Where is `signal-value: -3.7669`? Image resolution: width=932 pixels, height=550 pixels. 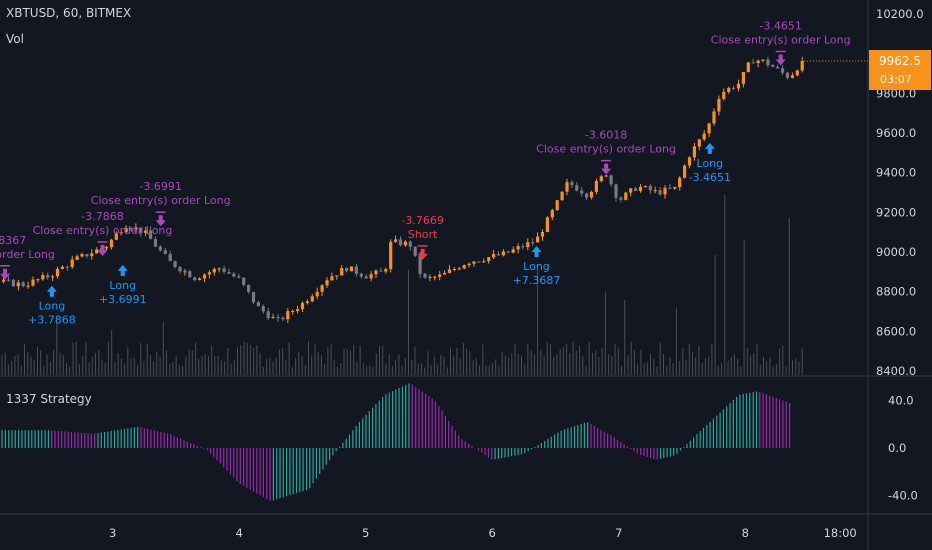
signal-value: -3.7669 is located at coordinates (422, 220).